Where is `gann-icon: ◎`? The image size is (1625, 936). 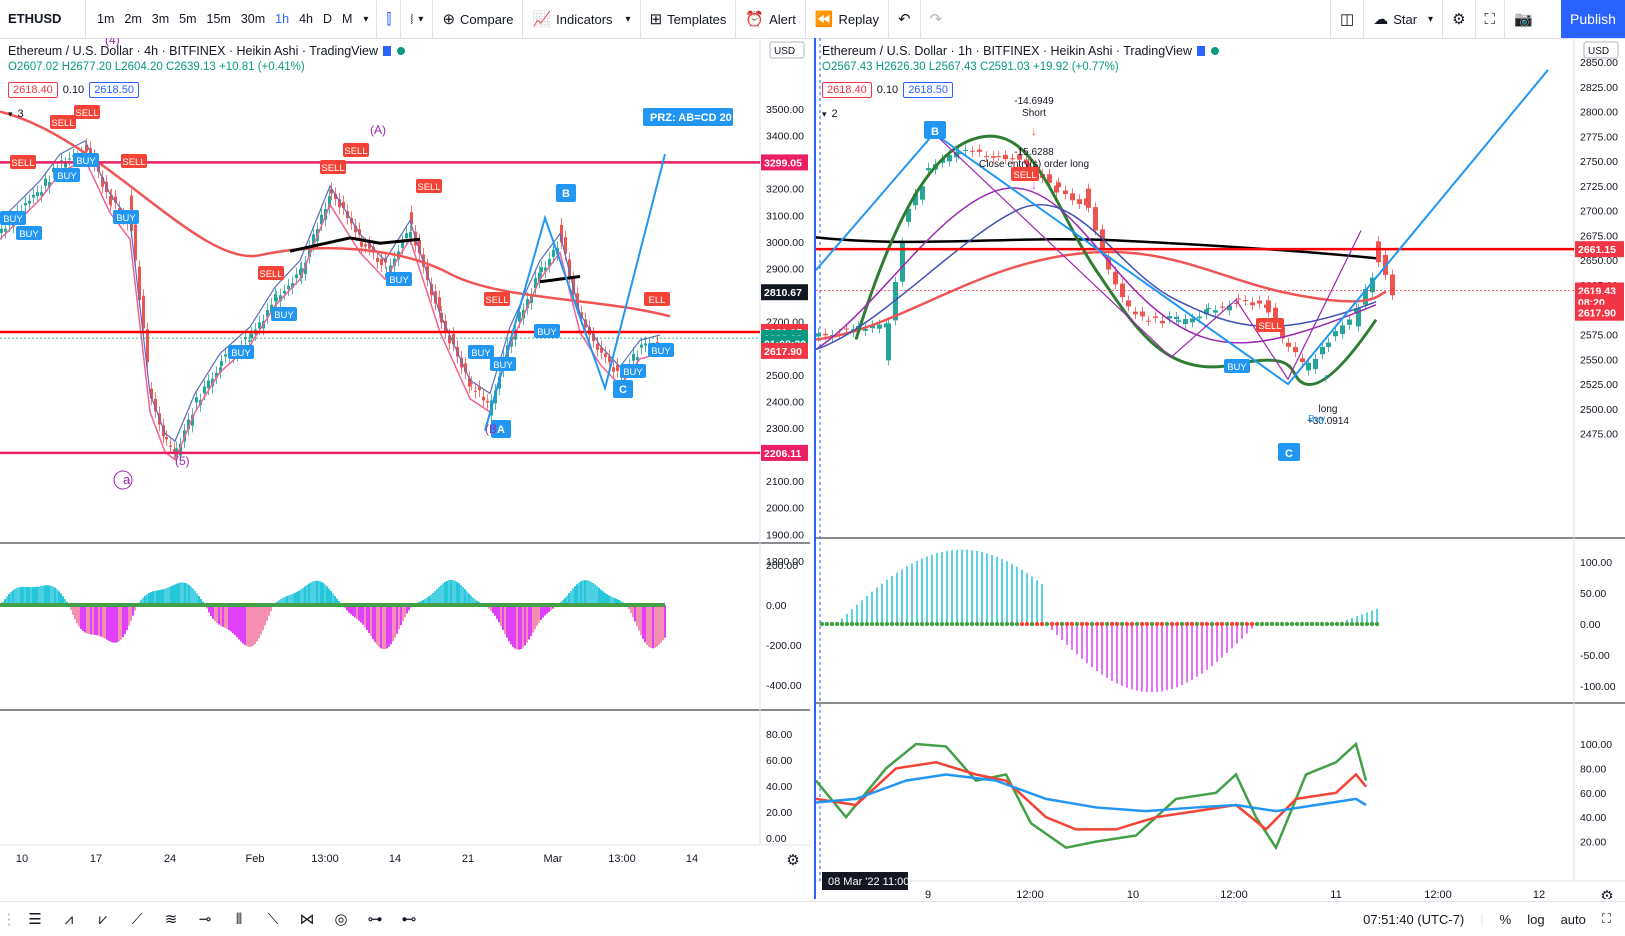
gann-icon: ◎ is located at coordinates (341, 919).